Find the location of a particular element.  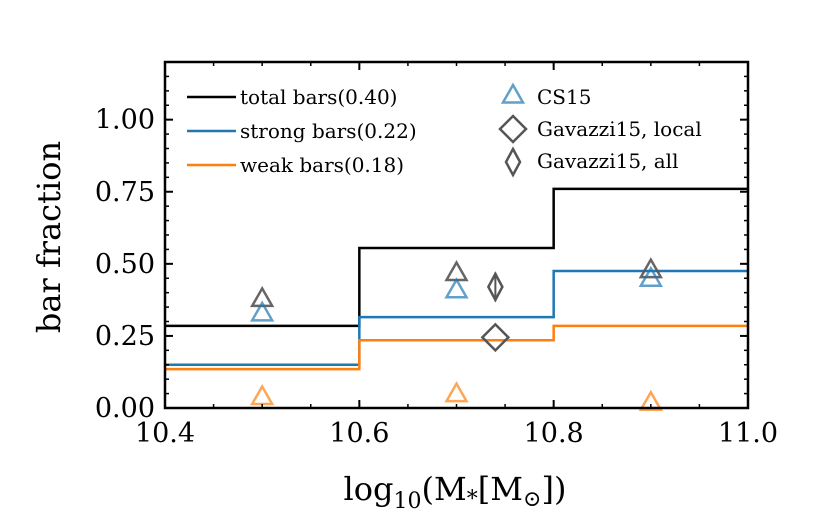

y-tick-label: 0.75 is located at coordinates (125, 192).